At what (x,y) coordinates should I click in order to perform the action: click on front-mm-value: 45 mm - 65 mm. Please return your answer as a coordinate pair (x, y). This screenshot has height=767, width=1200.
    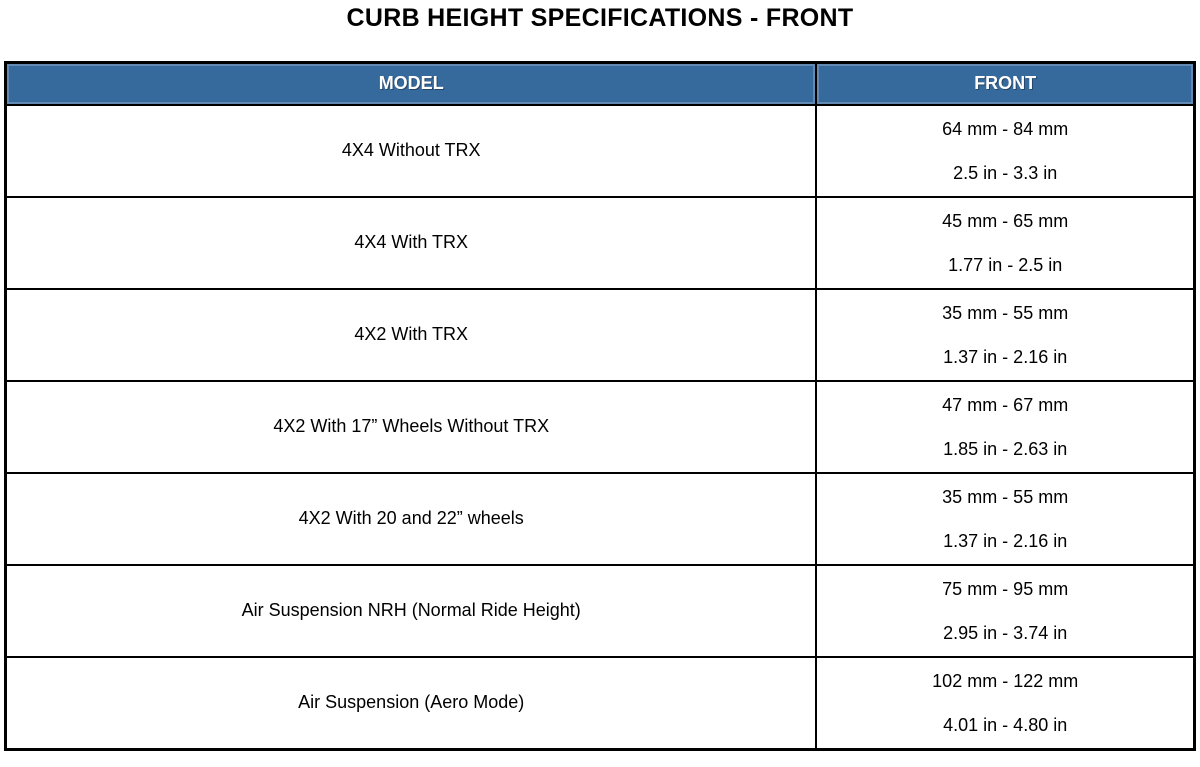
    Looking at the image, I should click on (1005, 220).